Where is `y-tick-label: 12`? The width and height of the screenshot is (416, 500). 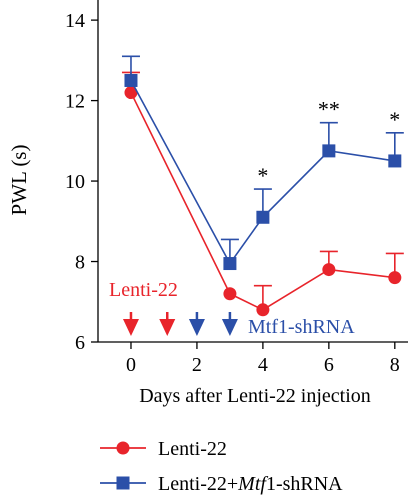
y-tick-label: 12 is located at coordinates (75, 102).